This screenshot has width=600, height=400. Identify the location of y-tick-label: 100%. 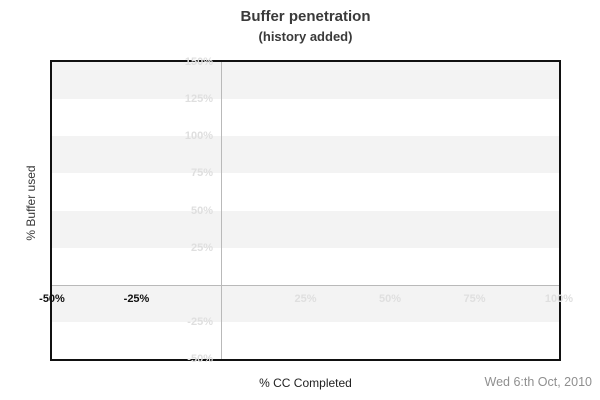
(198, 136).